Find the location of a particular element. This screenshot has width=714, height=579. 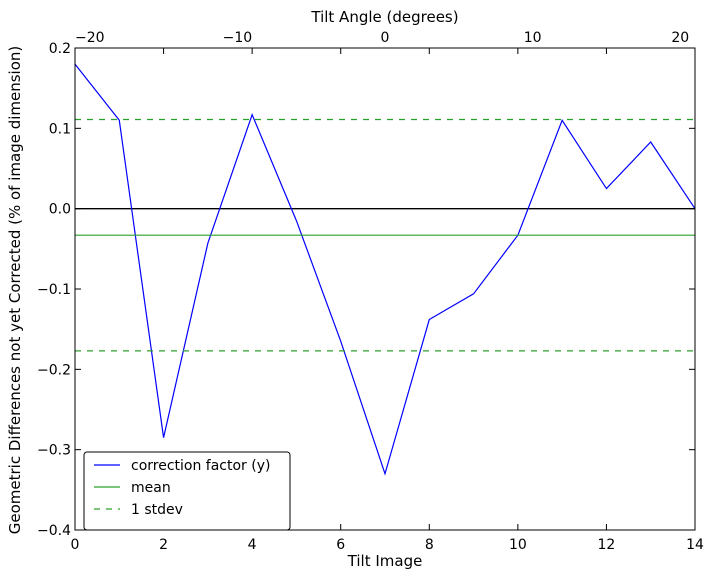

x-tick-label: 8 is located at coordinates (429, 545).